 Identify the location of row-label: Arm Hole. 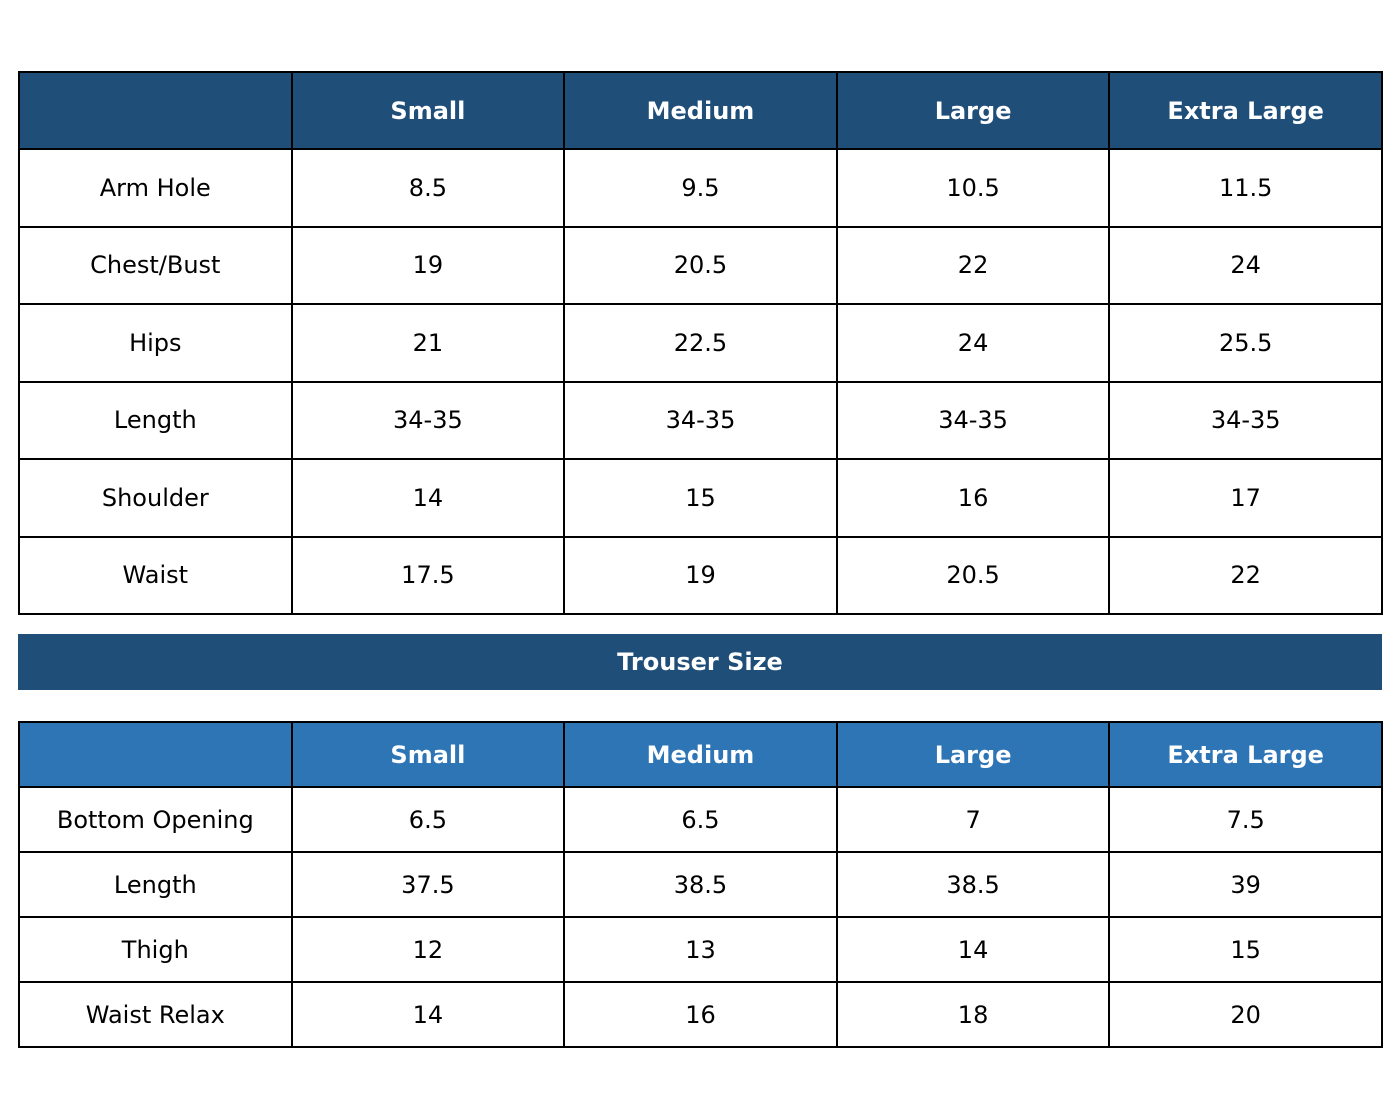
(155, 188).